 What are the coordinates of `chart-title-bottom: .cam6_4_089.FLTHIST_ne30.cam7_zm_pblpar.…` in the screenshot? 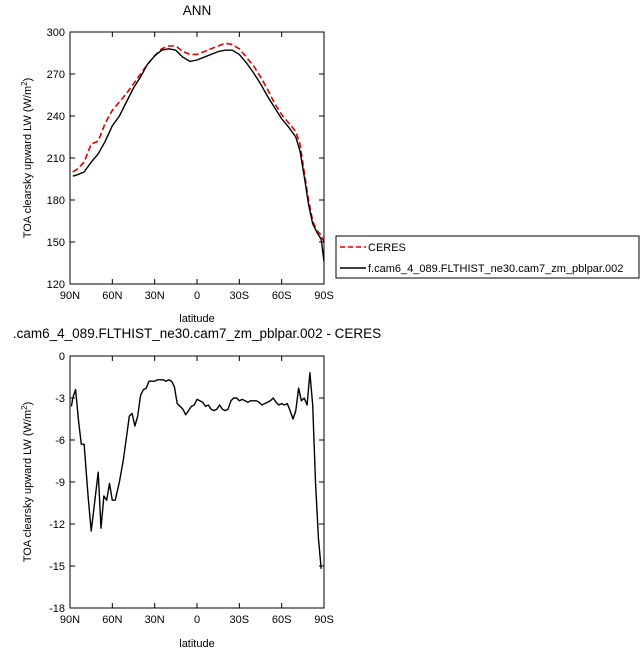 It's located at (197, 333).